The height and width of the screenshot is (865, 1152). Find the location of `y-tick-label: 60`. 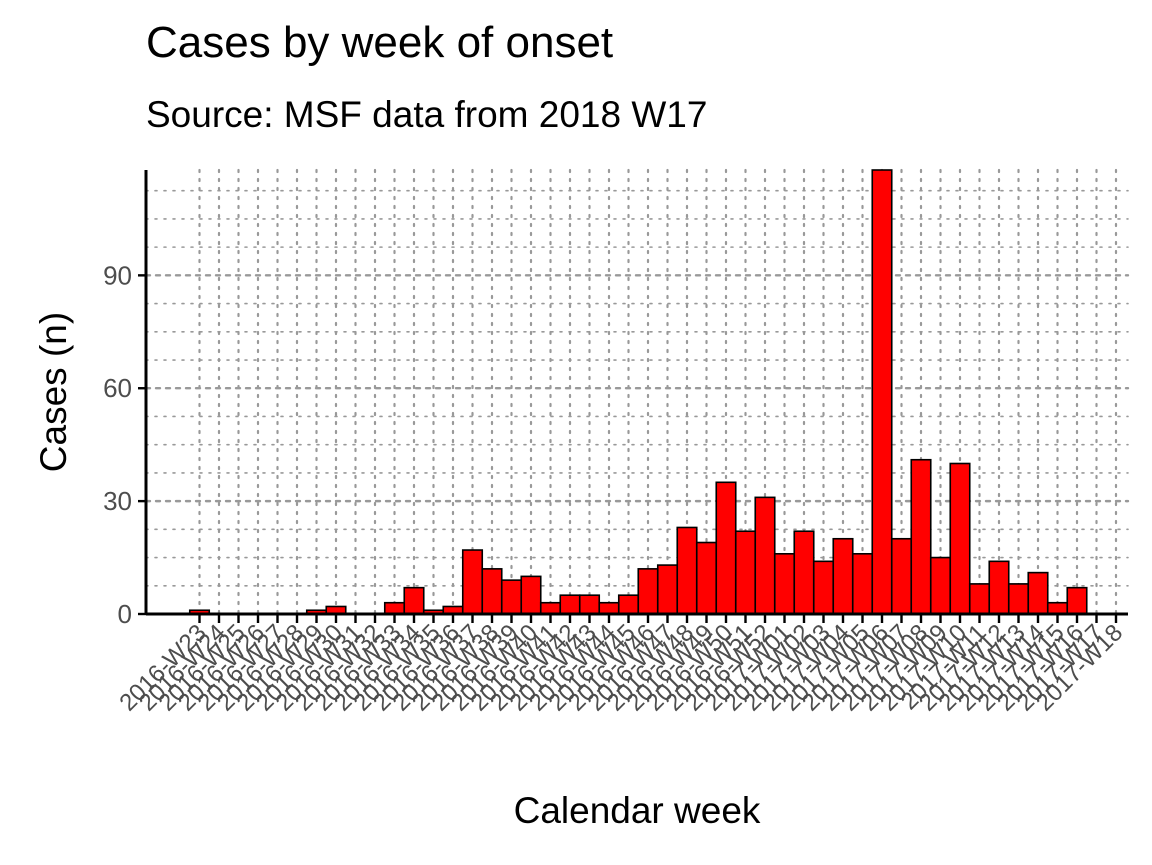

y-tick-label: 60 is located at coordinates (117, 388).